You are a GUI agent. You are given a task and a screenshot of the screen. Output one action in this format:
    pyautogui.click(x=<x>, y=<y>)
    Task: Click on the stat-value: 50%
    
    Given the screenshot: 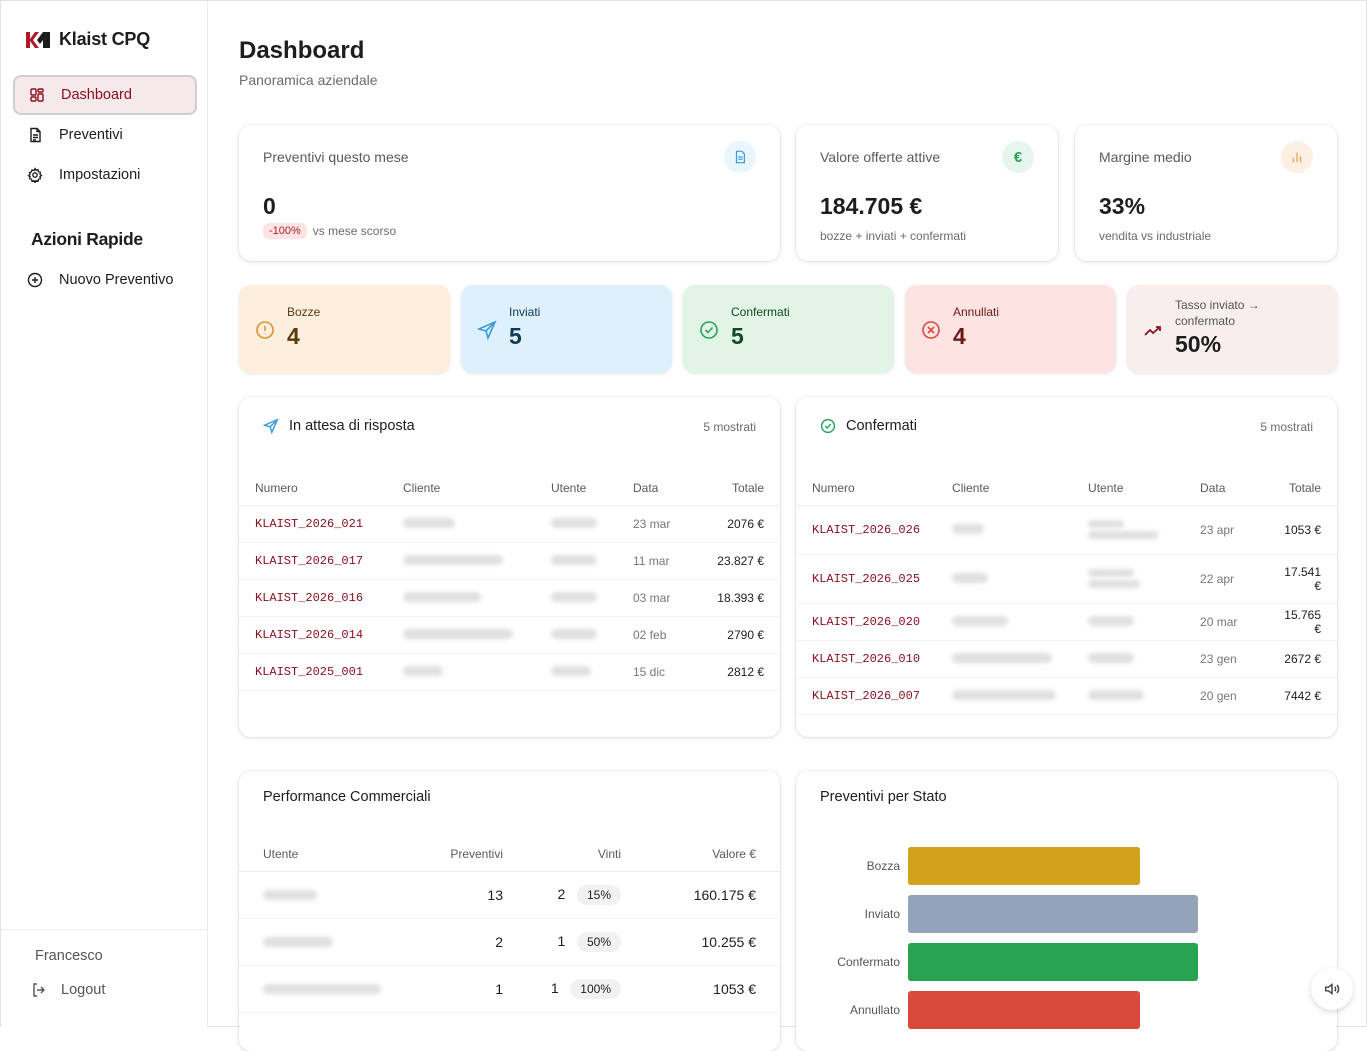 What is the action you would take?
    pyautogui.click(x=1198, y=344)
    